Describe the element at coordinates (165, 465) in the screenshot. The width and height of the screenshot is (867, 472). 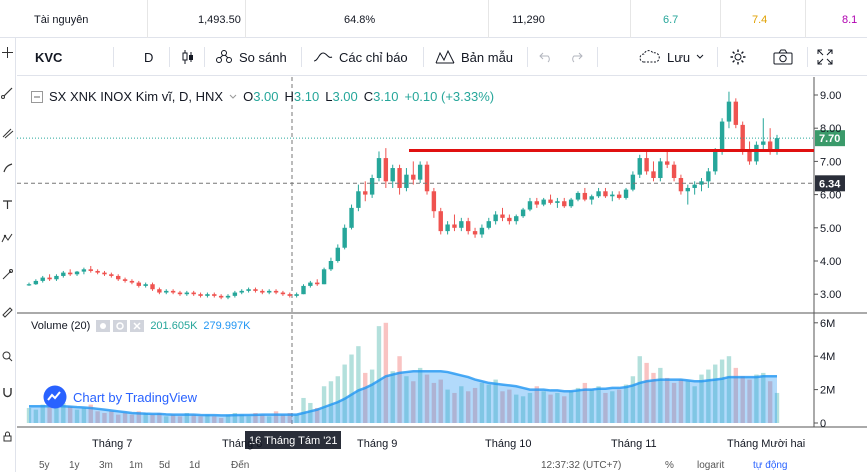
I see `range-5d: 5d` at that location.